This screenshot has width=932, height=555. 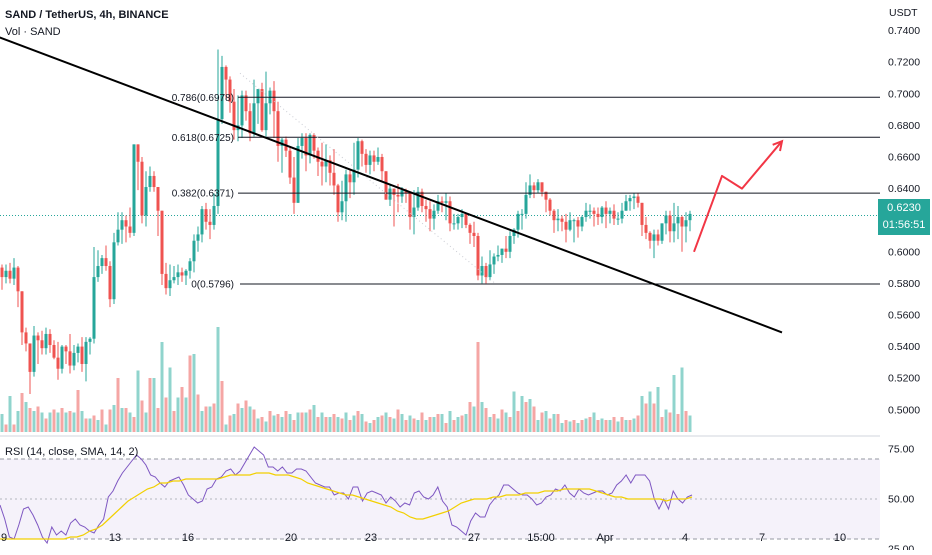 What do you see at coordinates (904, 208) in the screenshot?
I see `current-price: 0.6230` at bounding box center [904, 208].